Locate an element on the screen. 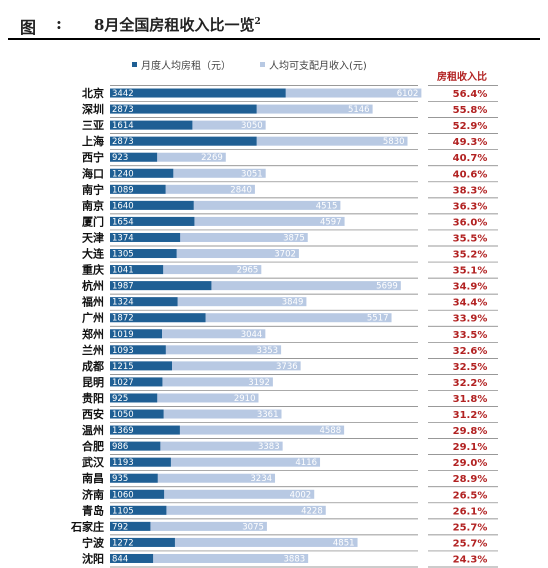 The width and height of the screenshot is (548, 568). city-label: 西安 is located at coordinates (93, 414).